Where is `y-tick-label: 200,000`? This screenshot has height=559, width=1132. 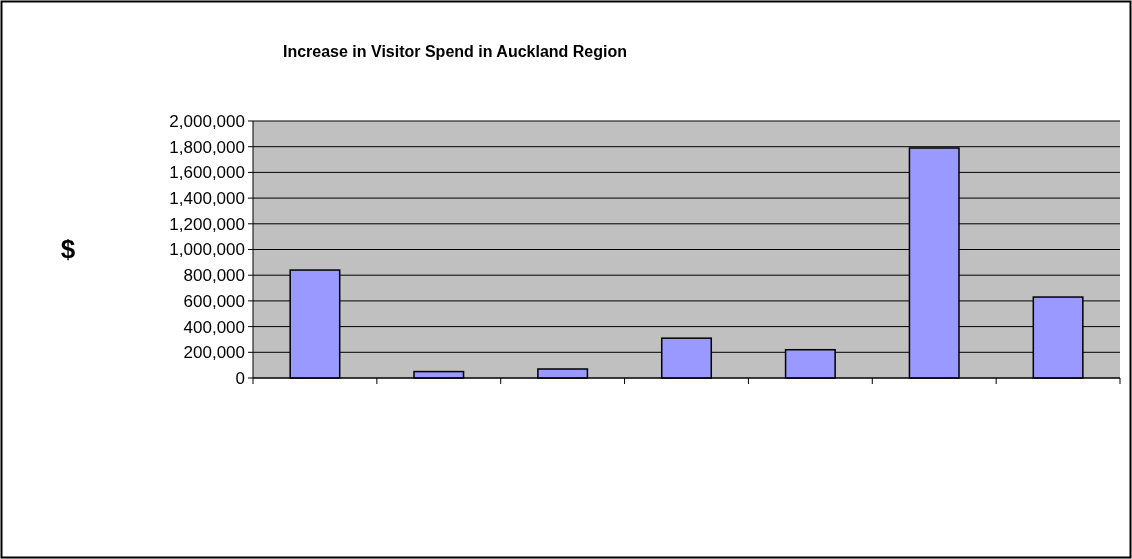 y-tick-label: 200,000 is located at coordinates (214, 353).